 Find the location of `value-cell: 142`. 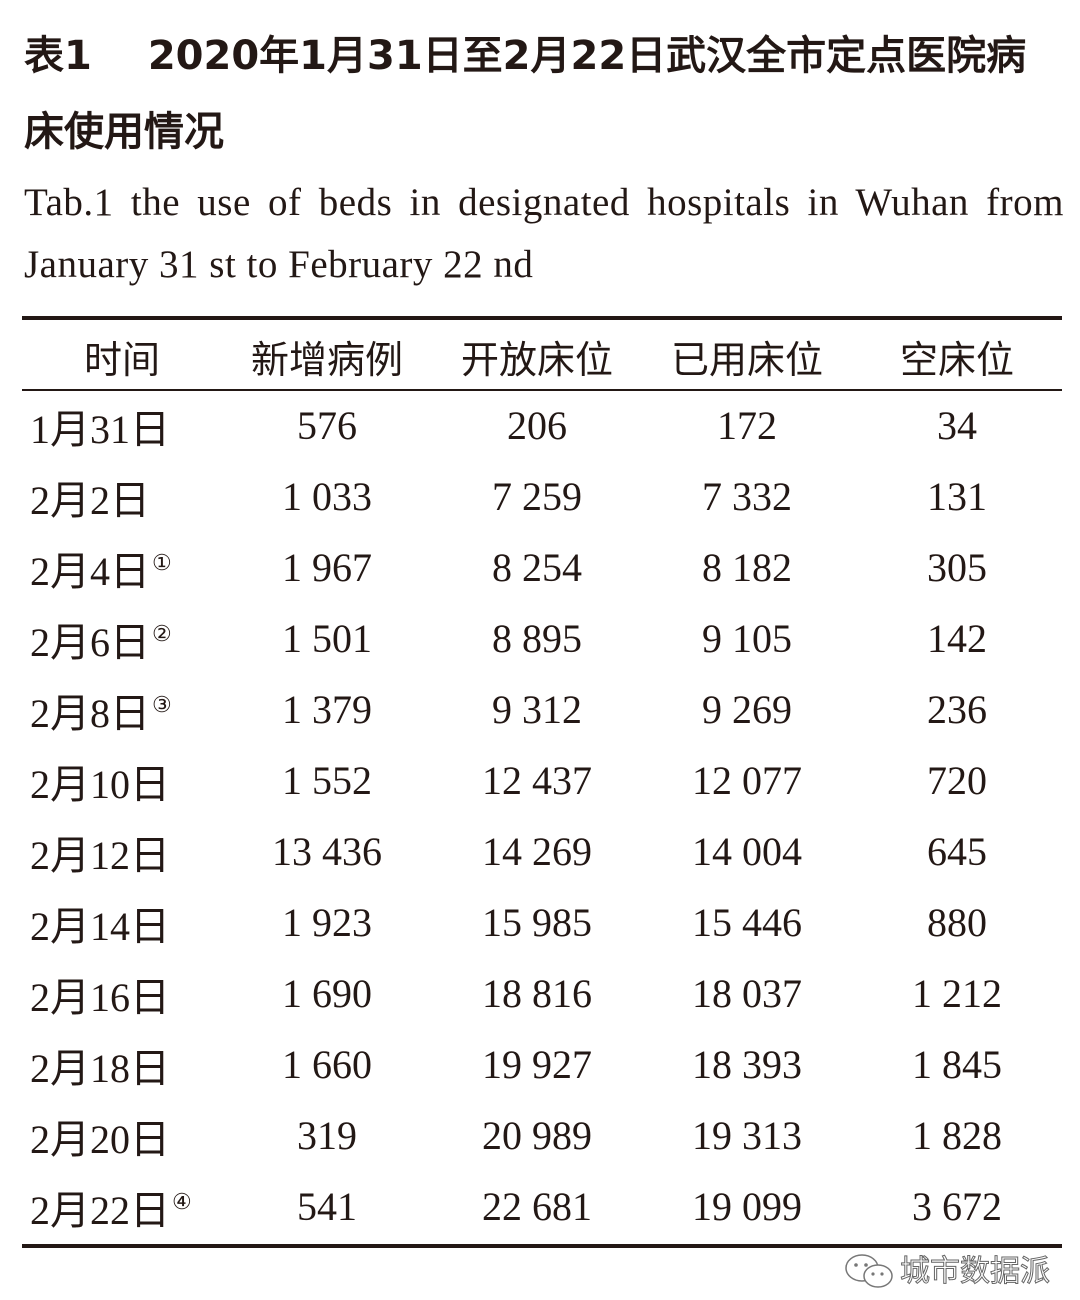

value-cell: 142 is located at coordinates (957, 638).